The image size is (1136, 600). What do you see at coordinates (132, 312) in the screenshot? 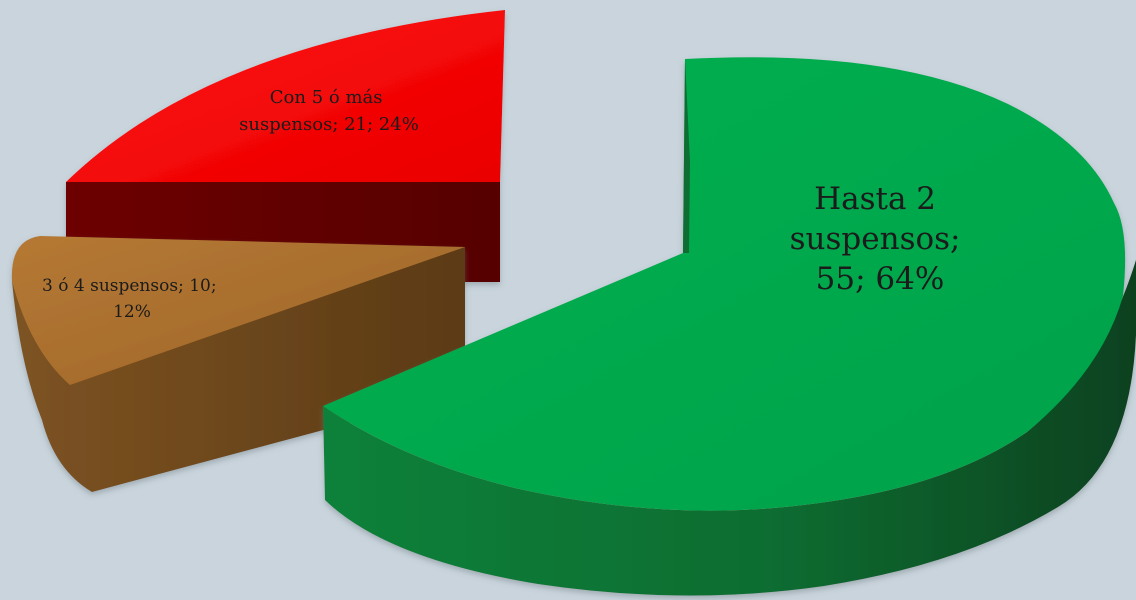
I see `label-3-o-4-line-2: 12%` at bounding box center [132, 312].